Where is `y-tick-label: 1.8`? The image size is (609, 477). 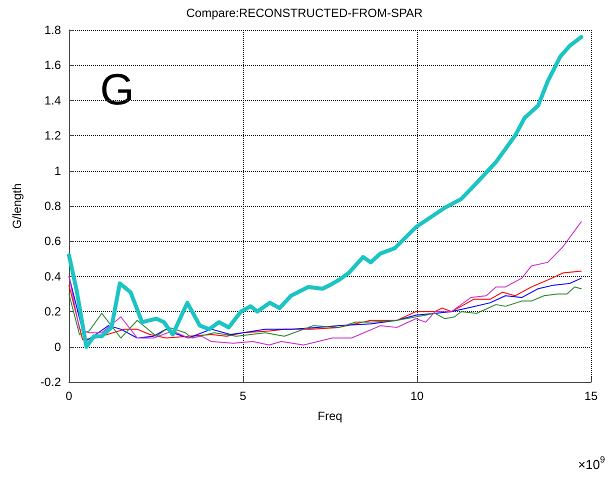
y-tick-label: 1.8 is located at coordinates (53, 30).